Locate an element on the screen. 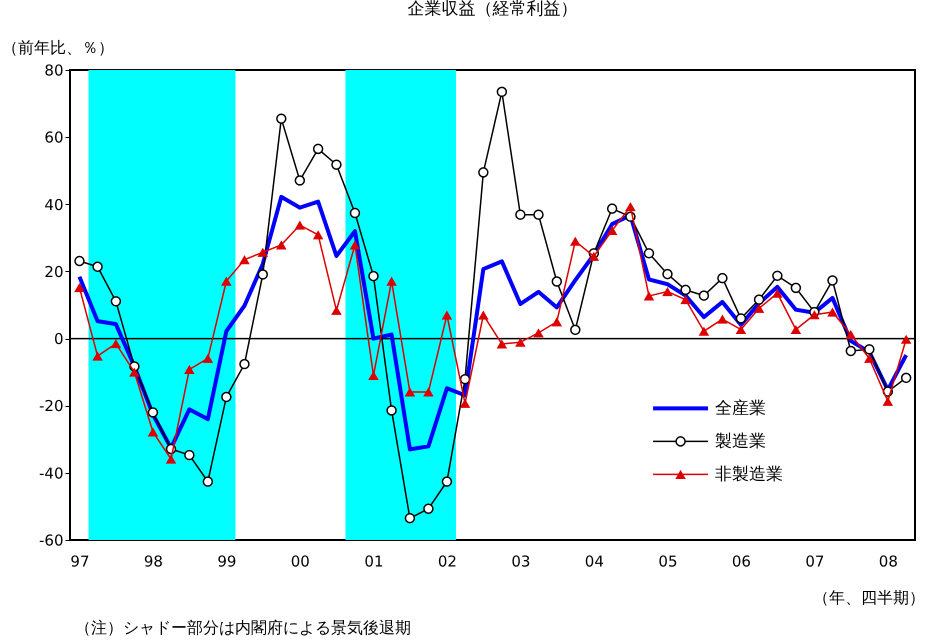  x-tick-label: 99 is located at coordinates (226, 561).